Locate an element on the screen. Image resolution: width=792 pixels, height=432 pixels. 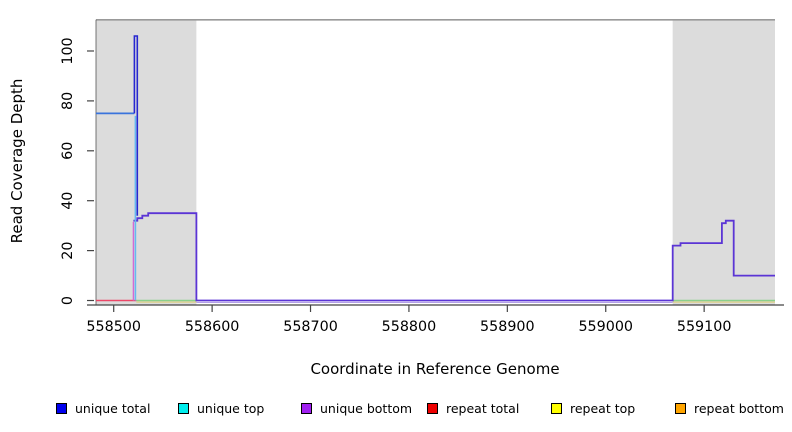
x-axis-title: Coordinate in Reference Genome is located at coordinates (435, 369).